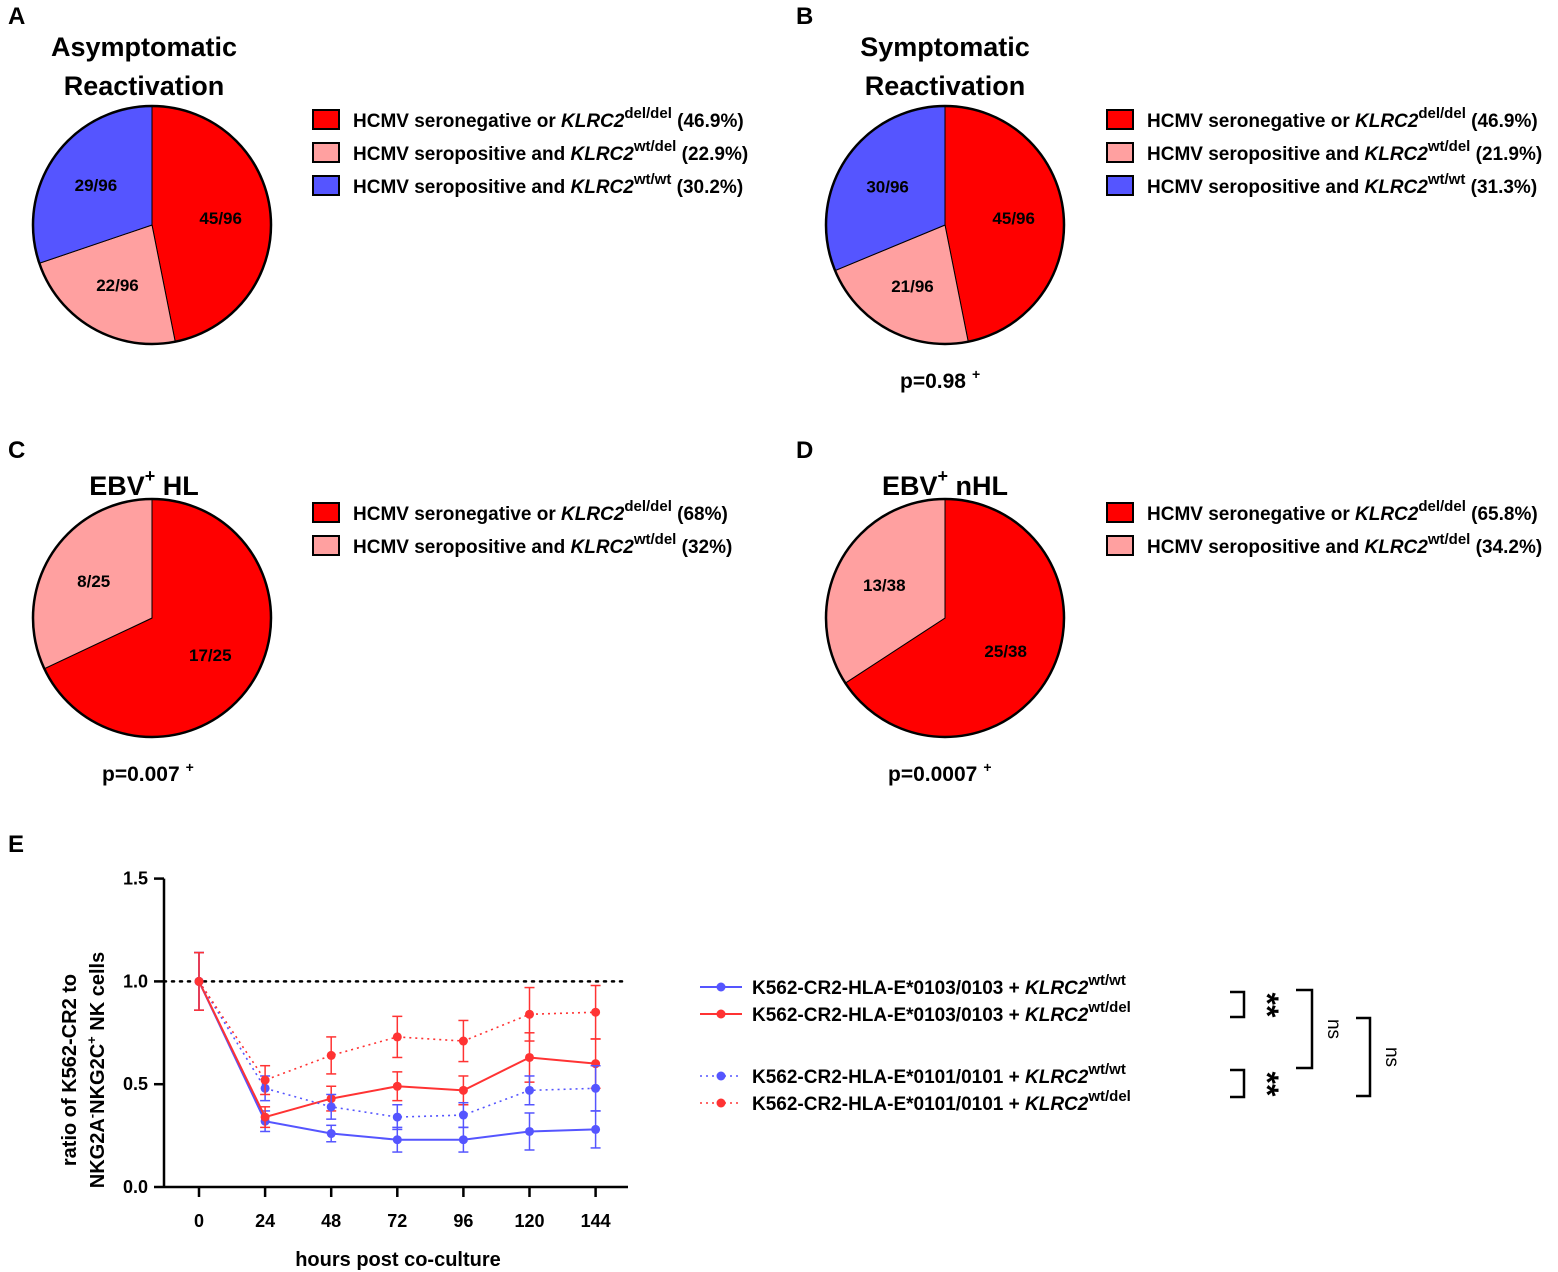 This screenshot has height=1272, width=1558. Describe the element at coordinates (148, 772) in the screenshot. I see `panel-c-p-value: p=0.007 +` at that location.